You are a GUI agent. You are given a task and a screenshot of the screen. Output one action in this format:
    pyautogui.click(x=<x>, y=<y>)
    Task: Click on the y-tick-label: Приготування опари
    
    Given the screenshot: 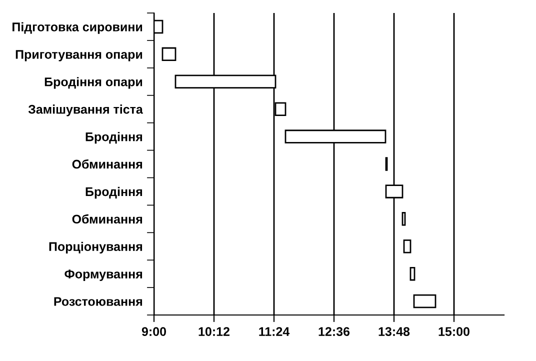 What is the action you would take?
    pyautogui.click(x=79, y=56)
    